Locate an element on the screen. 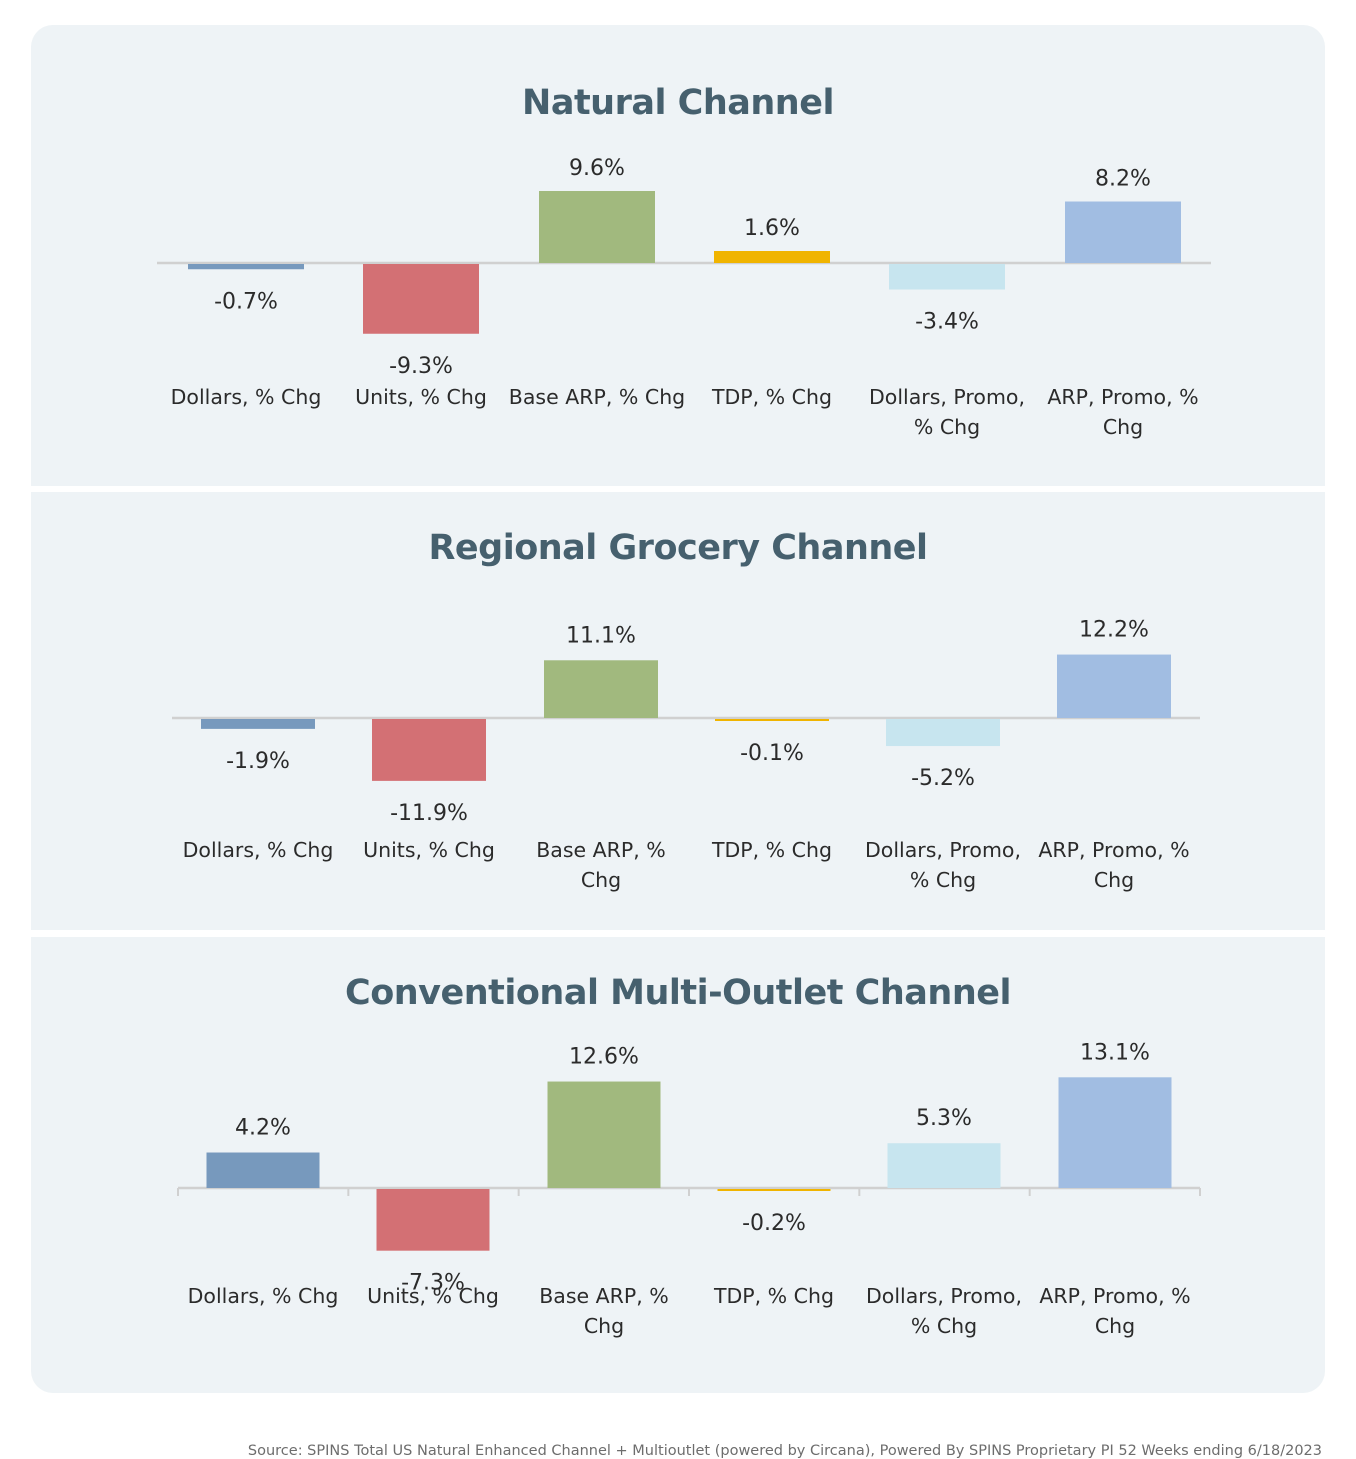  data-label: -1.9% is located at coordinates (258, 761).